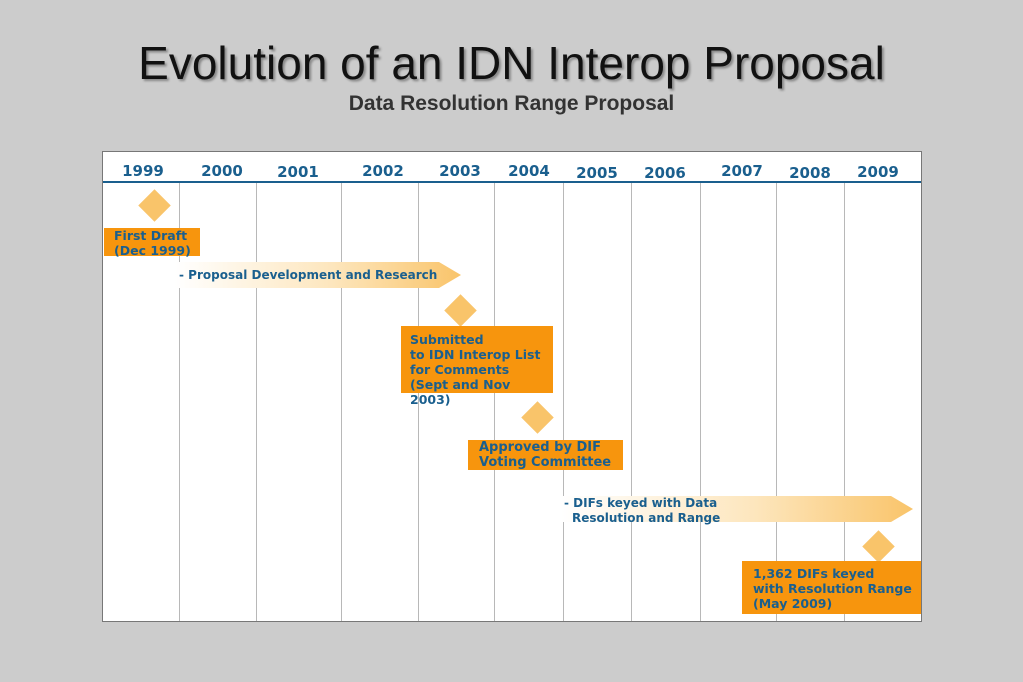  I want to click on milestone-text-line: (Sept and Nov 2003), so click(460, 392).